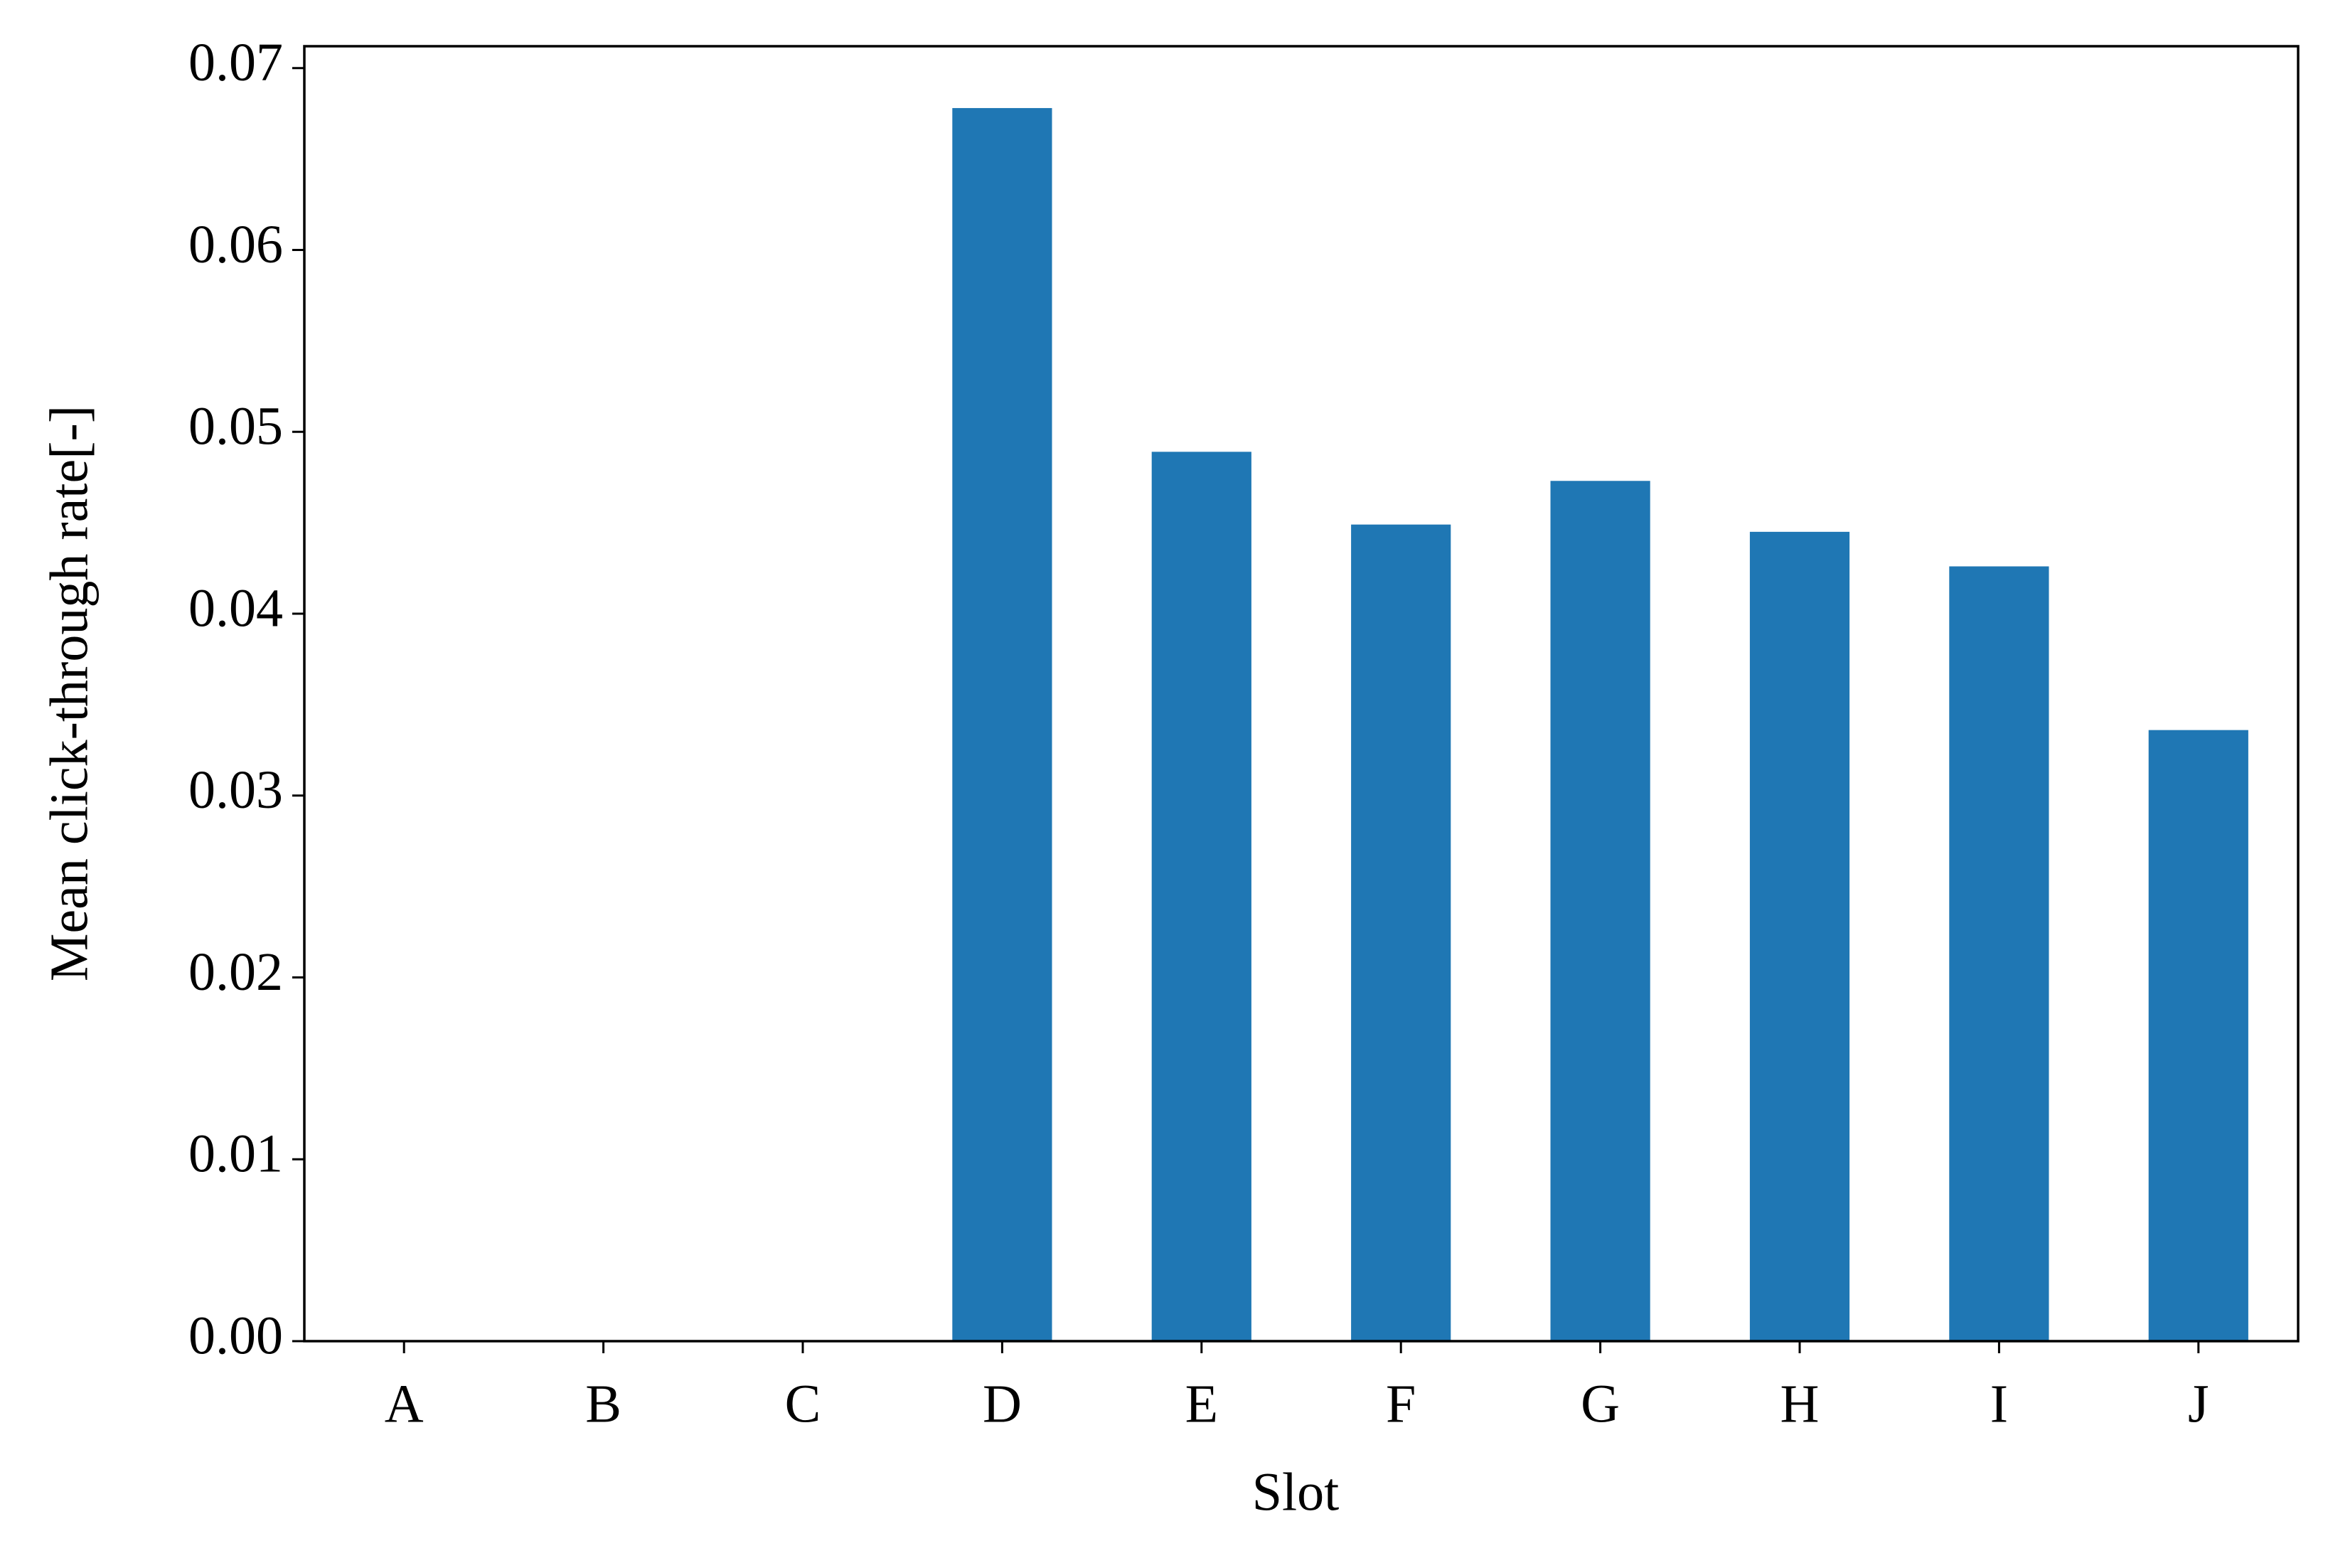 This screenshot has height=1568, width=2328. Describe the element at coordinates (2198, 1404) in the screenshot. I see `x-tick-label: J` at that location.